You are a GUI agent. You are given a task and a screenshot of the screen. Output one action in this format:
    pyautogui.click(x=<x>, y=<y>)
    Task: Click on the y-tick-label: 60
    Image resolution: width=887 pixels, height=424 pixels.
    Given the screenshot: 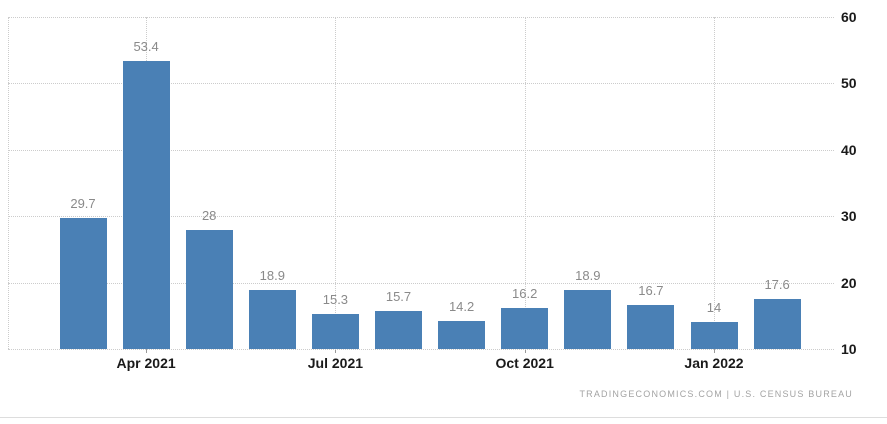 What is the action you would take?
    pyautogui.click(x=849, y=17)
    